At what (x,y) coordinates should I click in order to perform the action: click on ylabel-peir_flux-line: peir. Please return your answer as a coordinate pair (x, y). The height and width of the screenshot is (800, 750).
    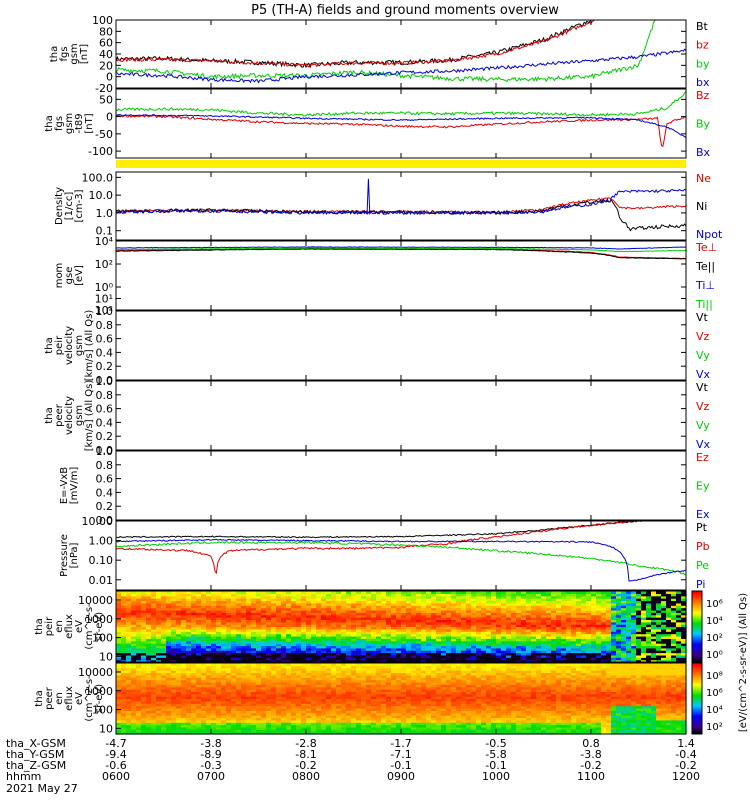
    Looking at the image, I should click on (49, 626).